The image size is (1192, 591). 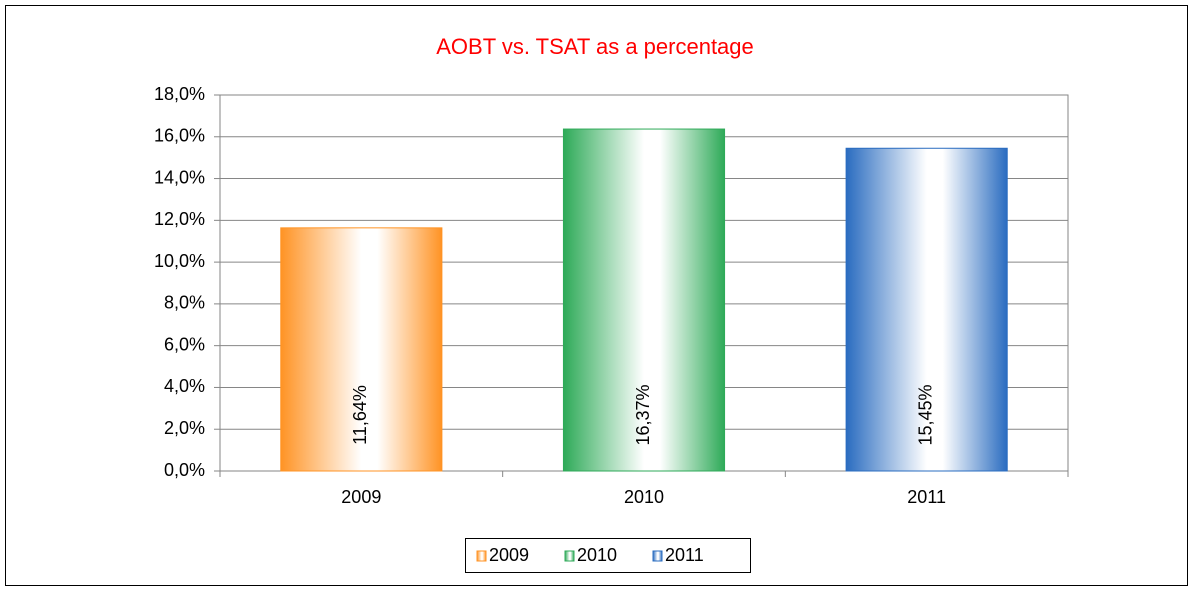 What do you see at coordinates (926, 497) in the screenshot?
I see `x-tick-label: 2011` at bounding box center [926, 497].